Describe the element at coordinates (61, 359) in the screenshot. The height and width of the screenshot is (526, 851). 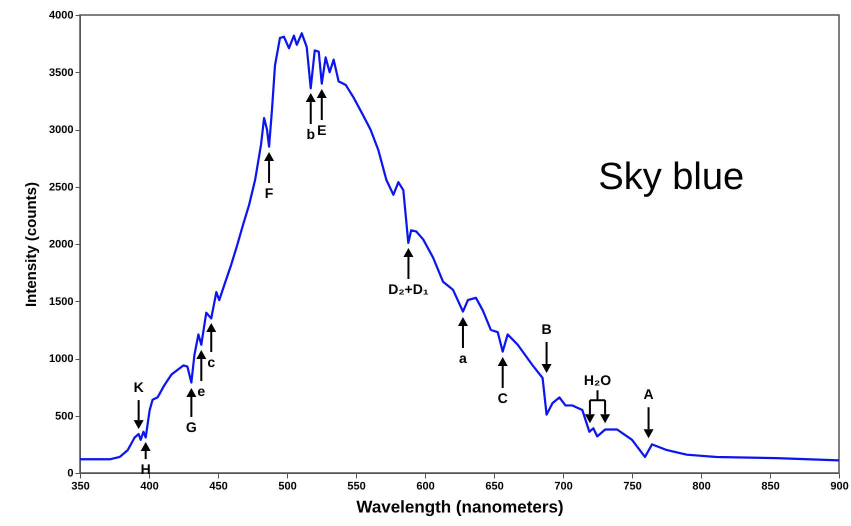
I see `y-tick-label: 1000` at that location.